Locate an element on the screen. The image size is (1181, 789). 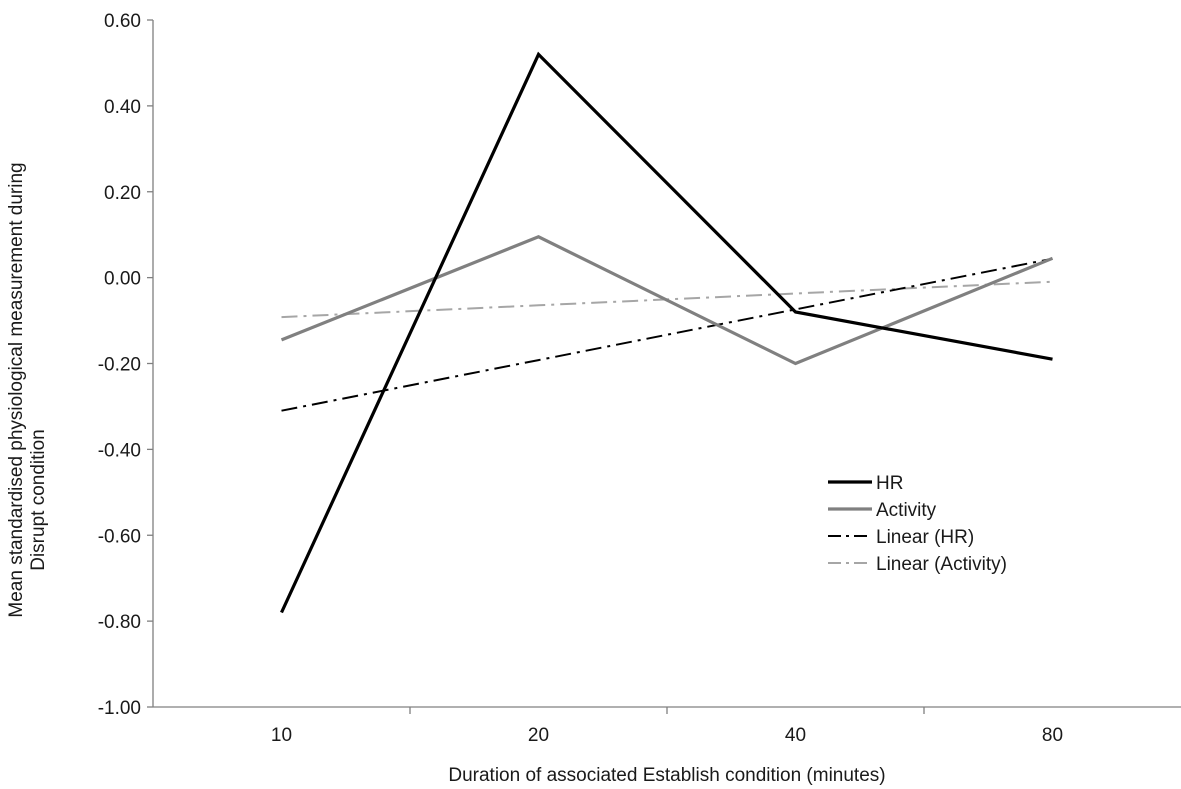
x-axis: 10 20 40 80 is located at coordinates (667, 726).